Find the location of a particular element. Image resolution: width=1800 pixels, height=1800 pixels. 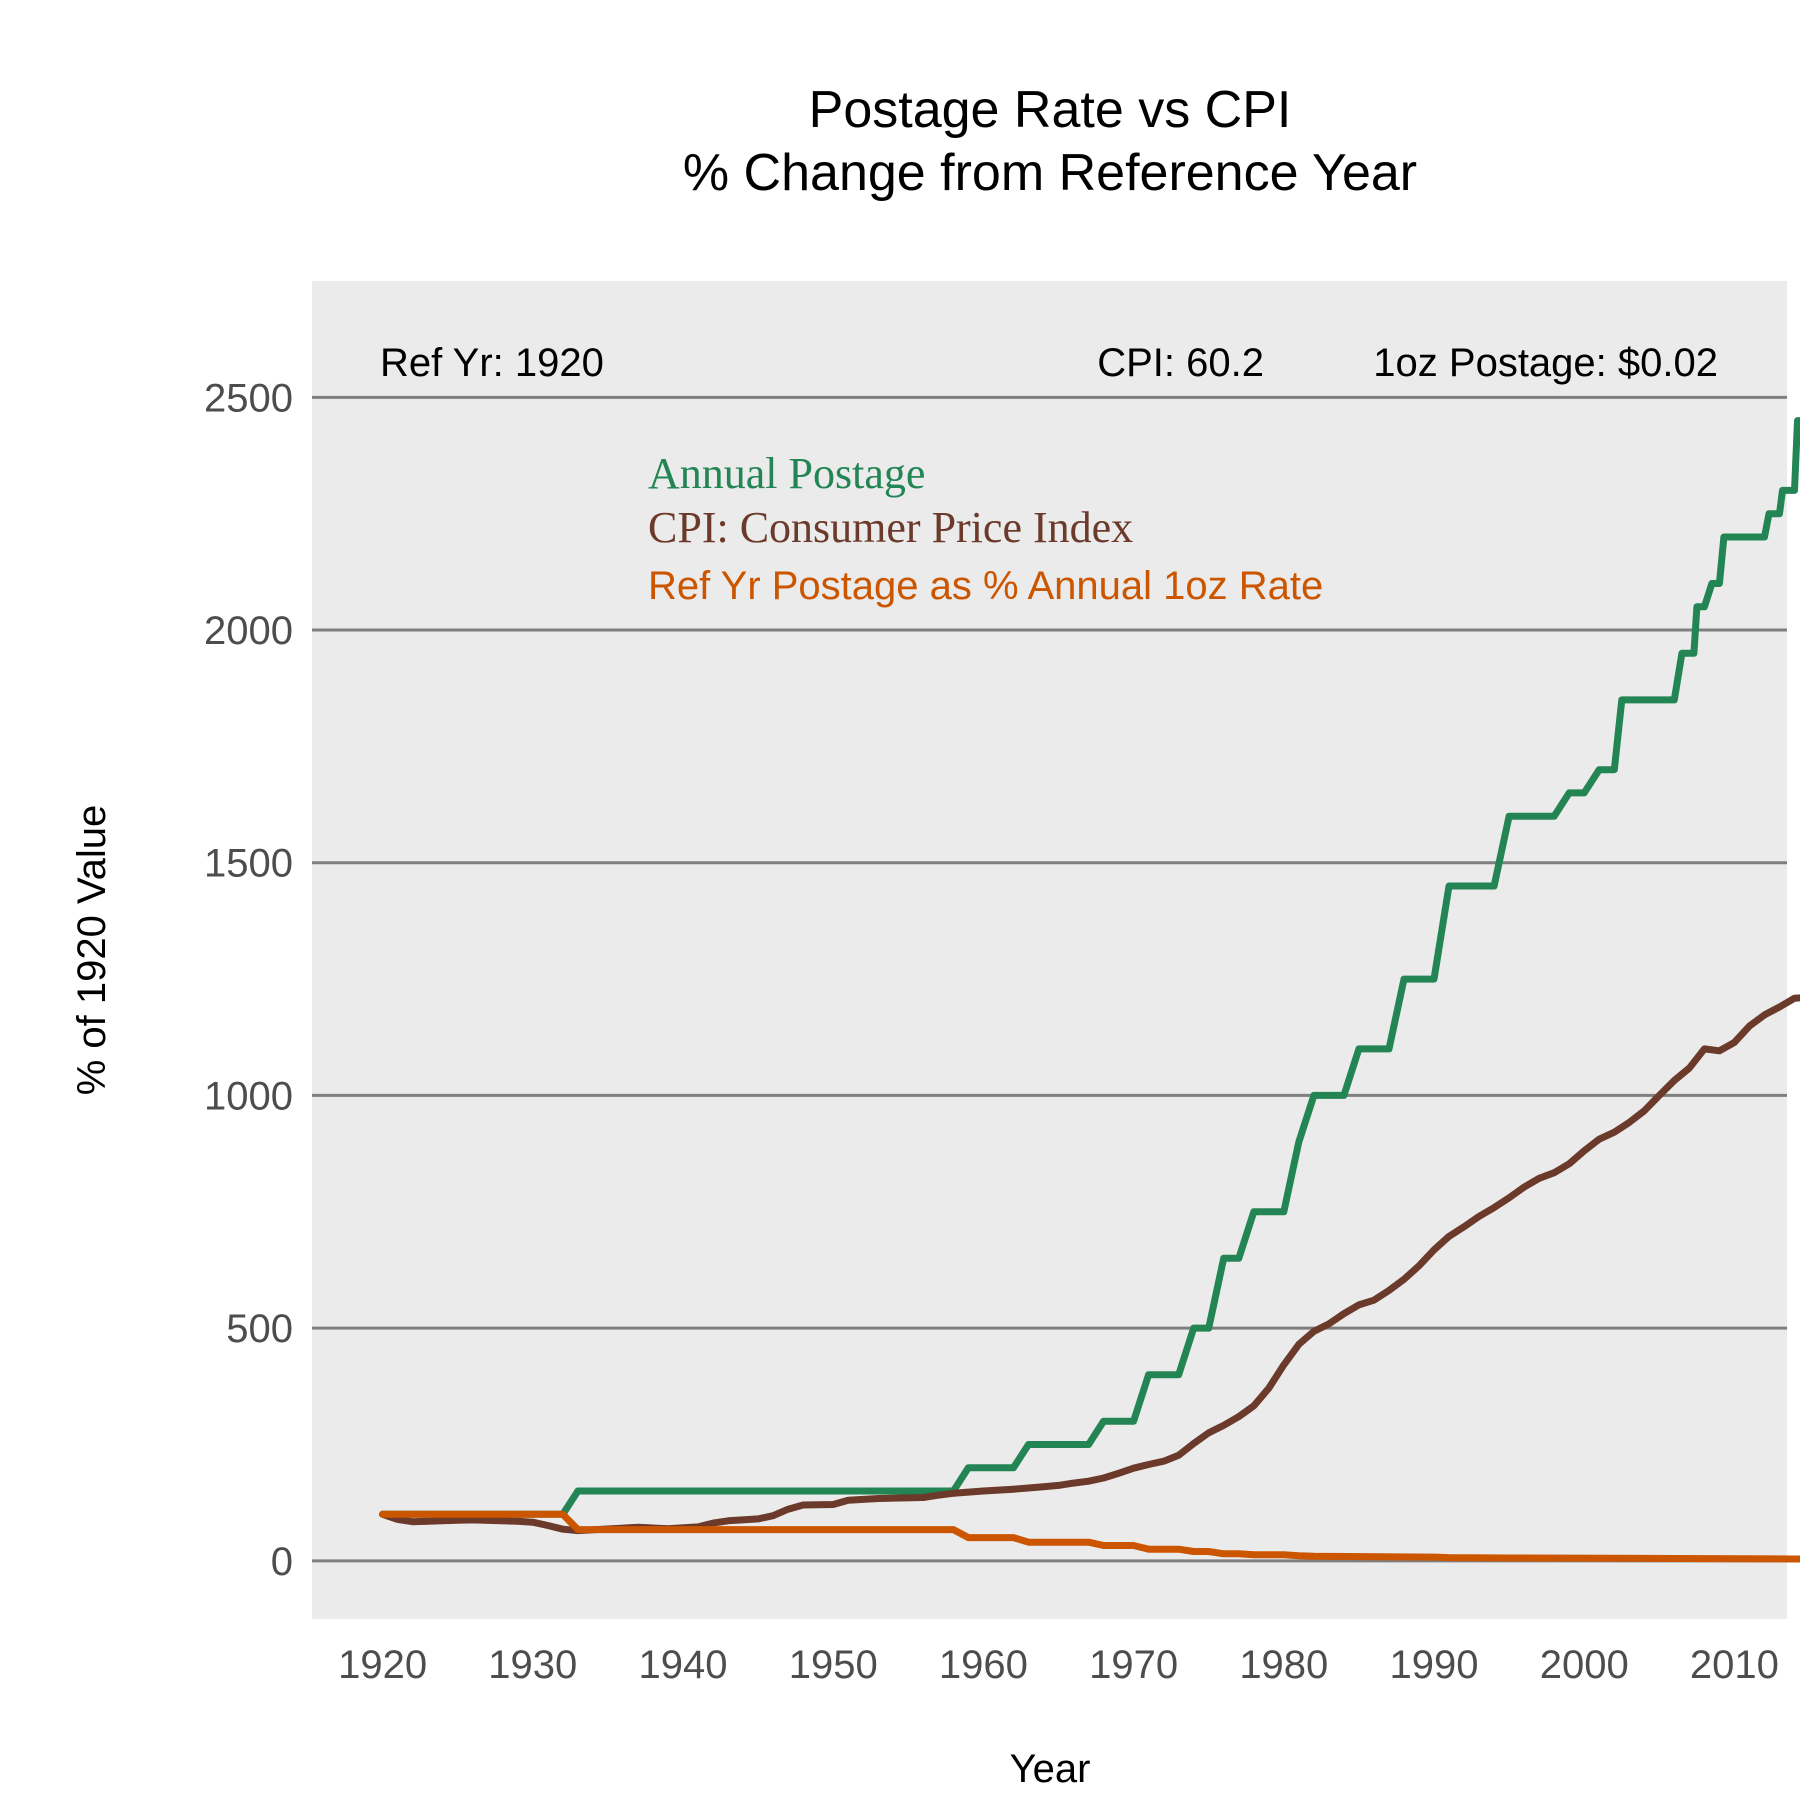

y-tick-label: 0 is located at coordinates (282, 1562).